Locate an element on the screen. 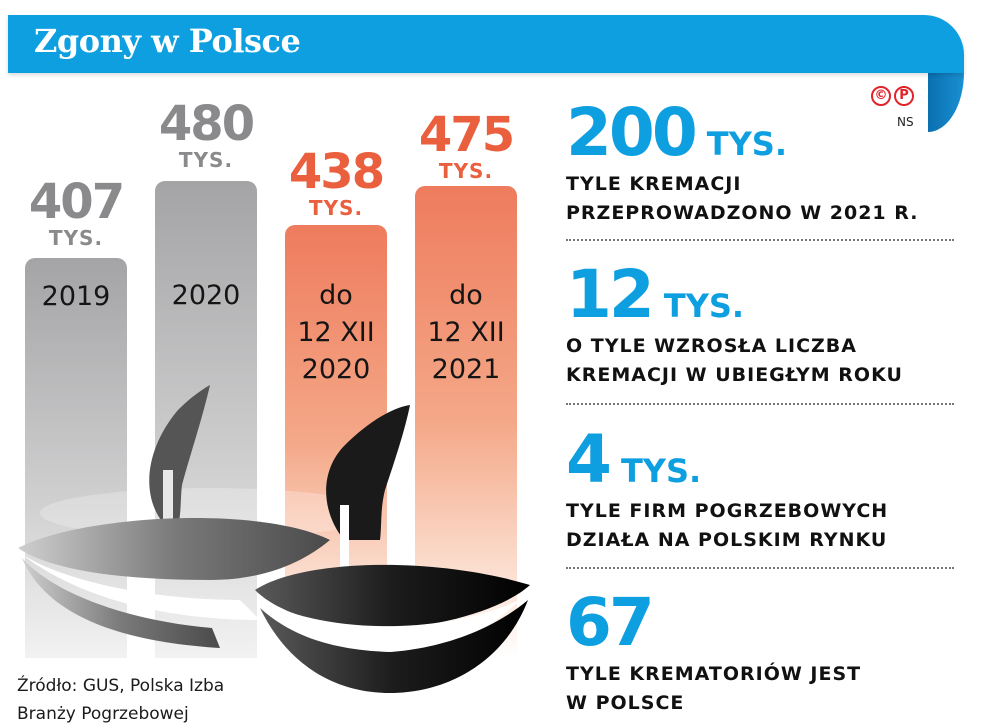  title-banner is located at coordinates (486, 44).